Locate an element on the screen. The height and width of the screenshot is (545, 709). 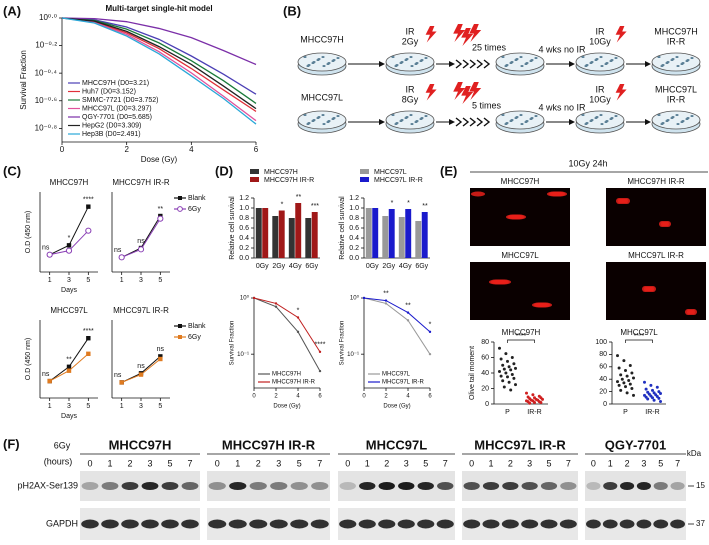
x-tick-label: 5 is located at coordinates (88, 406).